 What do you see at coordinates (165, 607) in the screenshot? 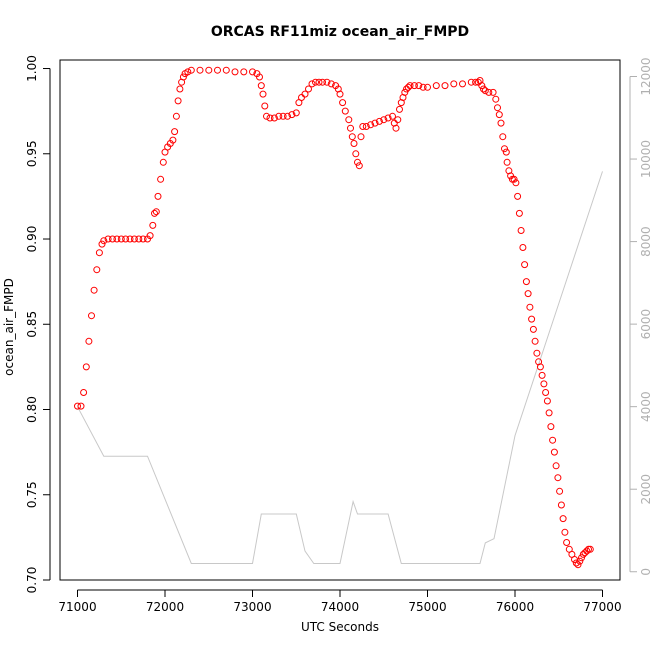
I see `x-tick-label: 72000` at bounding box center [165, 607].